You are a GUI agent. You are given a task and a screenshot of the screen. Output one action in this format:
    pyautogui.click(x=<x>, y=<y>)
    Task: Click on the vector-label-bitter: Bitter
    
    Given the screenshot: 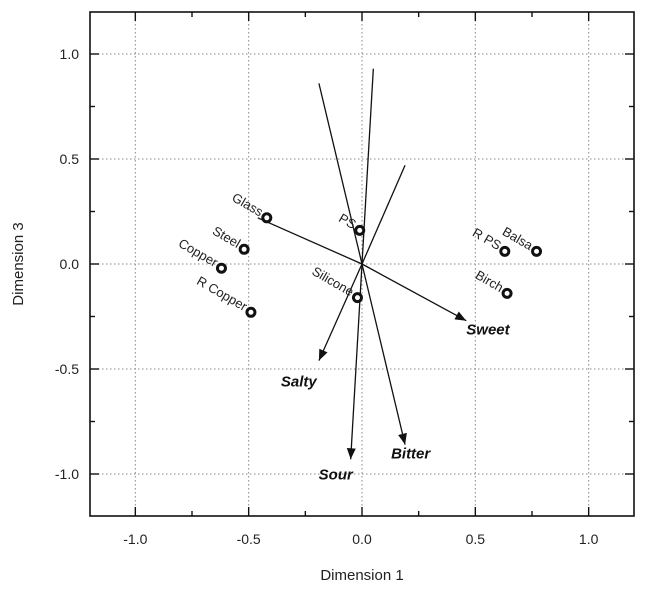 What is the action you would take?
    pyautogui.click(x=411, y=454)
    